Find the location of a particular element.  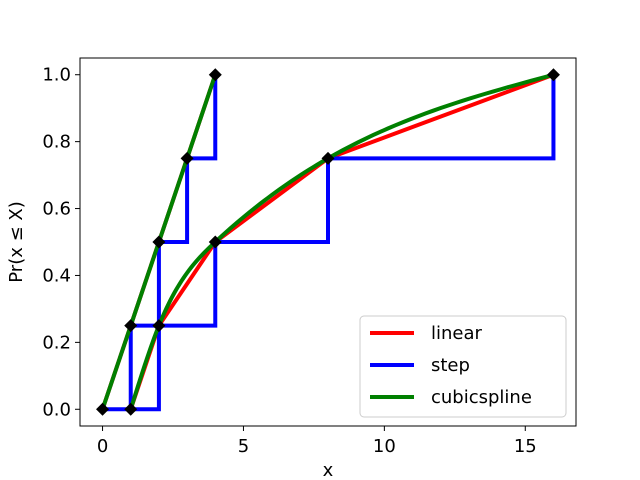

x-tick-label: 5 is located at coordinates (243, 446).